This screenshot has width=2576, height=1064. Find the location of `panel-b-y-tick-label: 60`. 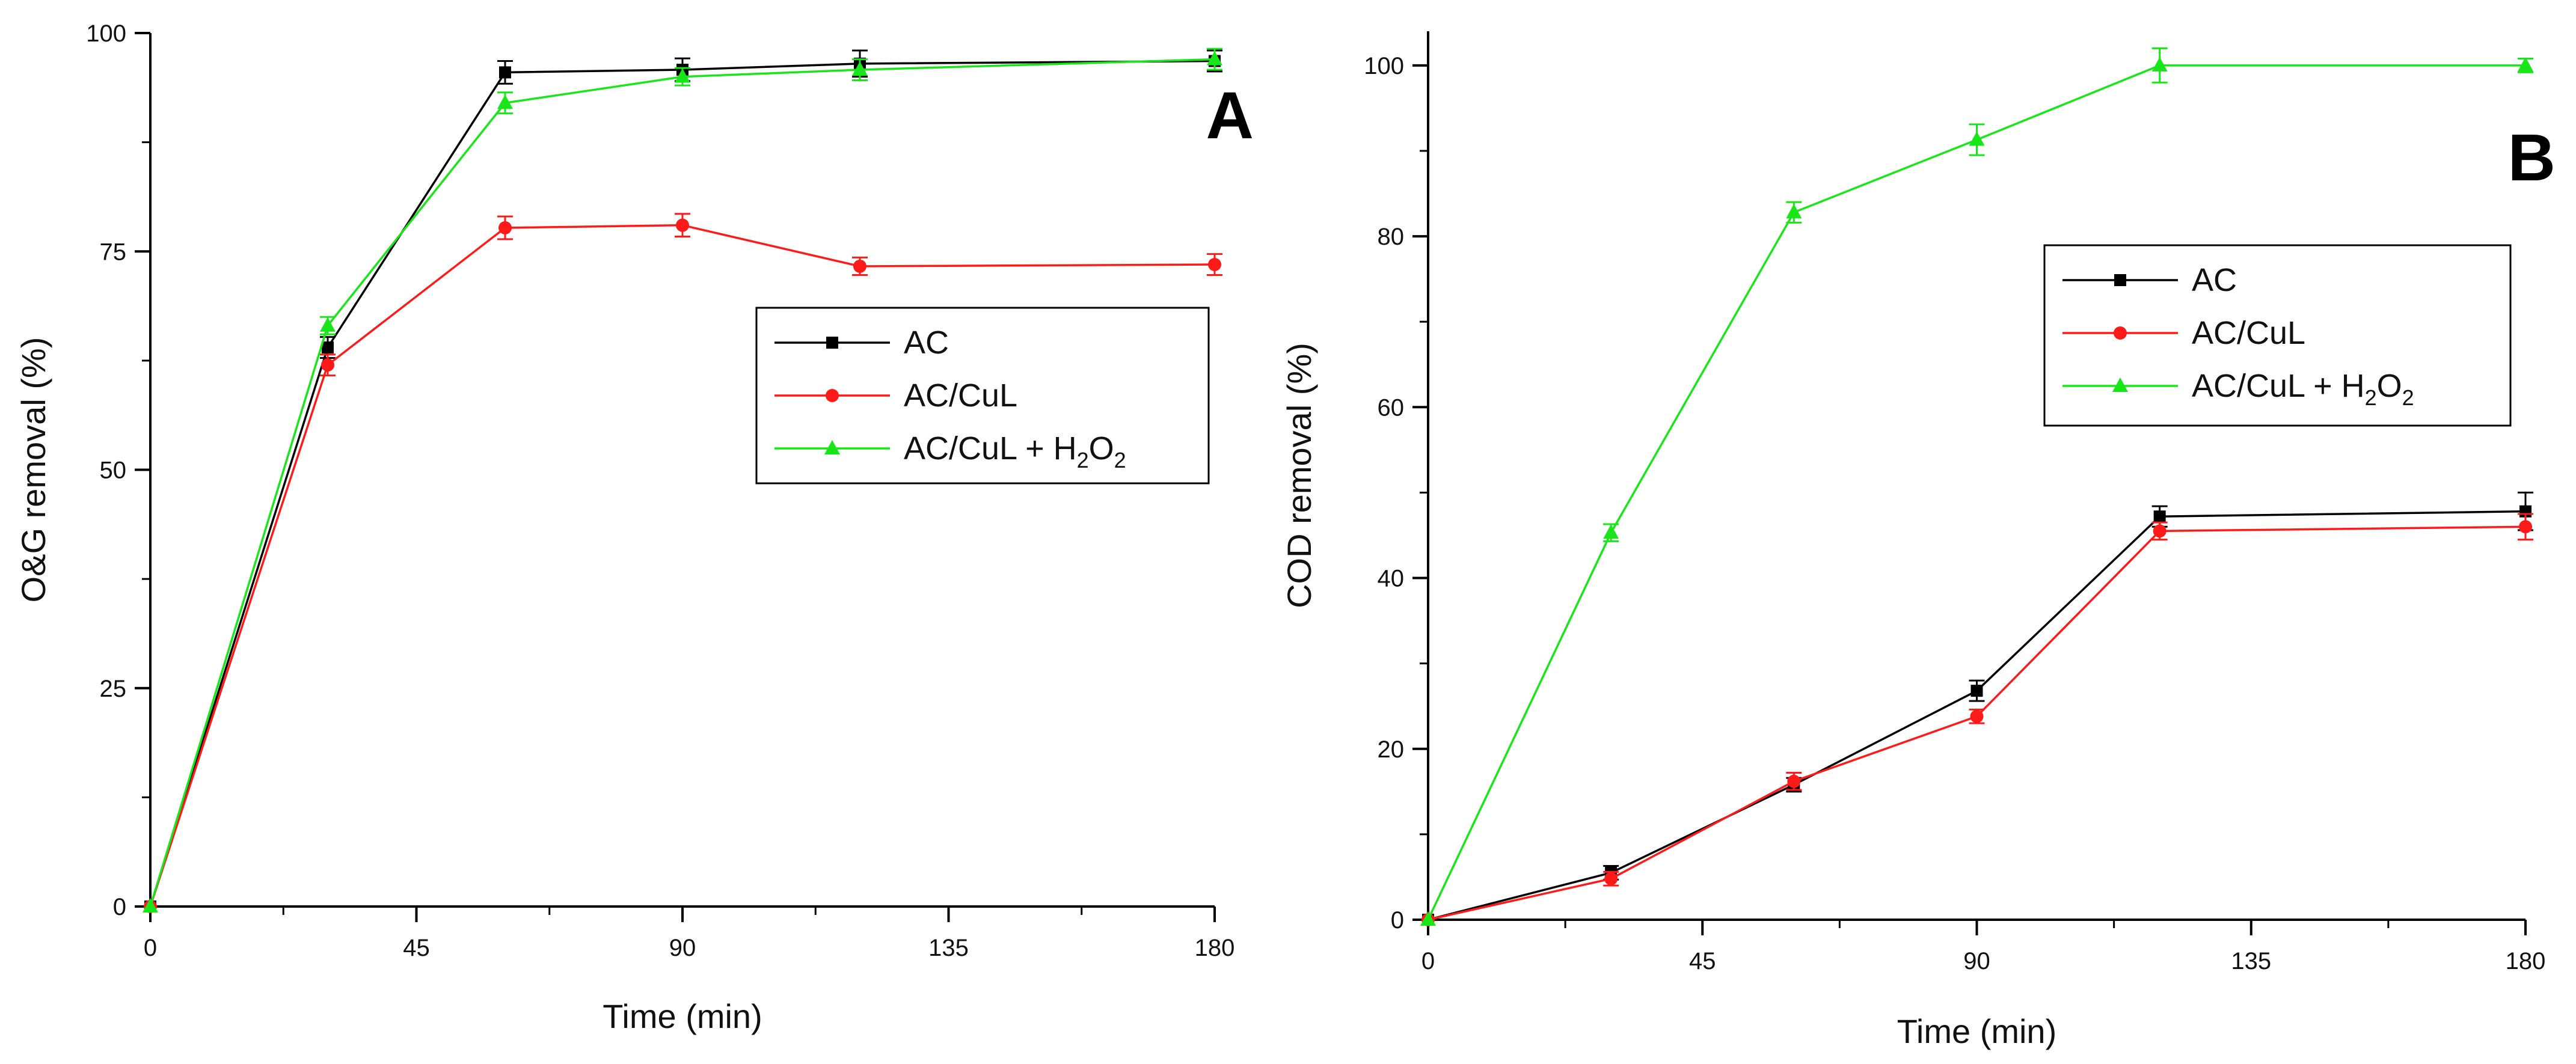

panel-b-y-tick-label: 60 is located at coordinates (1391, 407).